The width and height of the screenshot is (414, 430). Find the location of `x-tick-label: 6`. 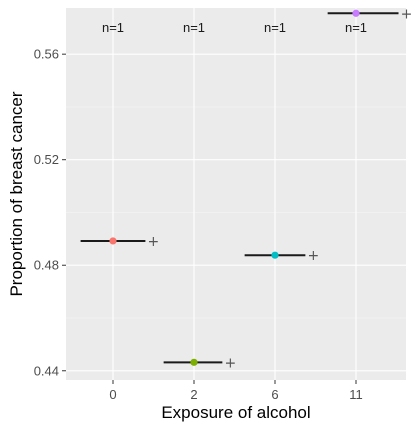

x-tick-label: 6 is located at coordinates (274, 394).